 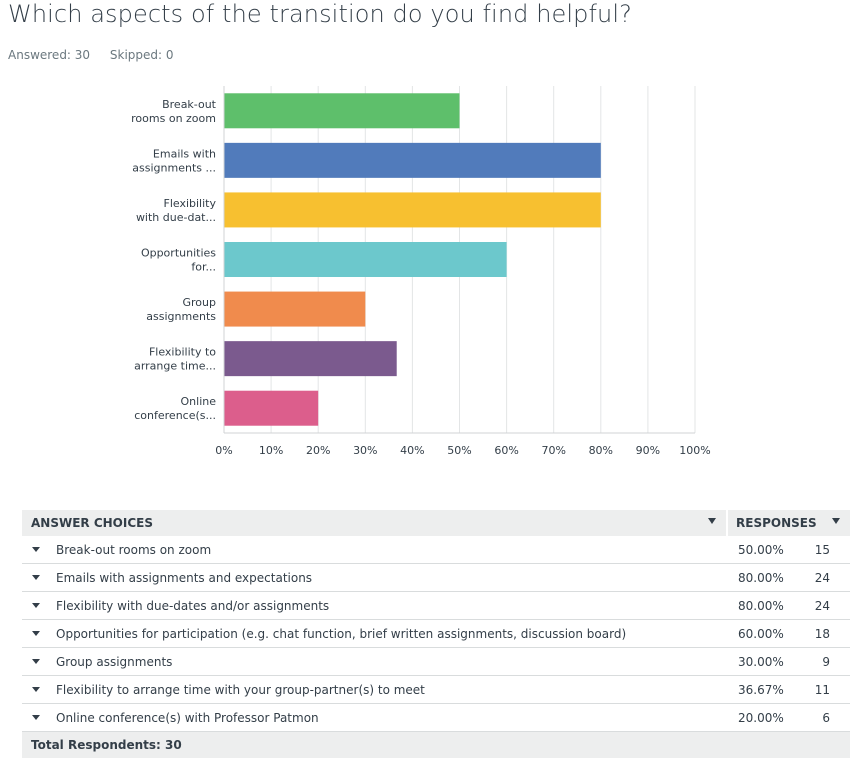 I want to click on response-summary: Answered: 30 Skipped: 0, so click(x=91, y=55).